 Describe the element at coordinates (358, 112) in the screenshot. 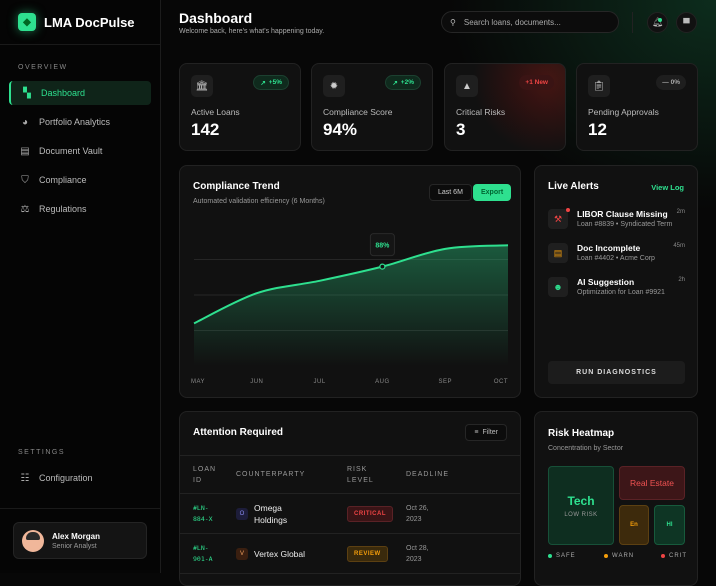

I see `stat-label: Compliance Score` at that location.